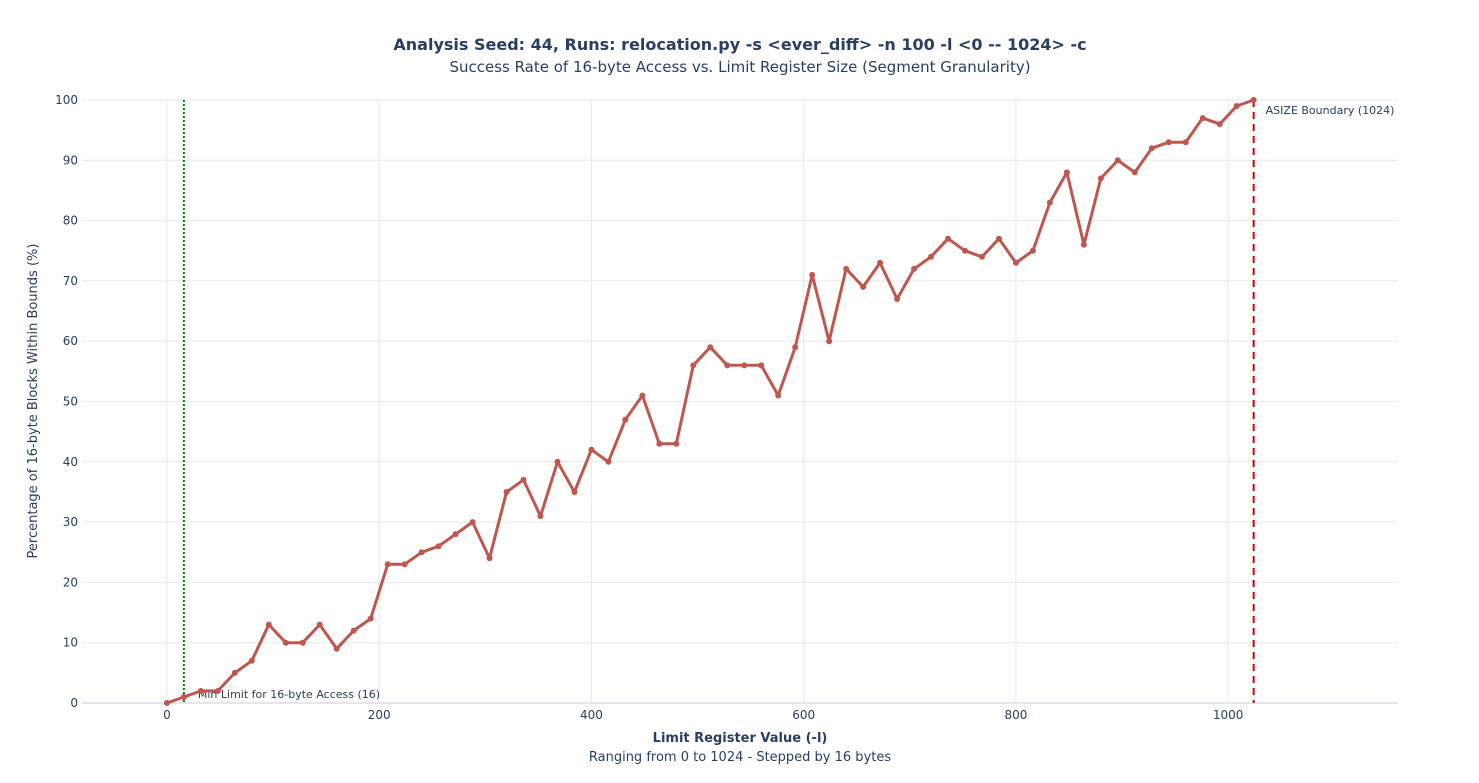 This screenshot has width=1479, height=783. What do you see at coordinates (70, 341) in the screenshot?
I see `y-tick-label: 60` at bounding box center [70, 341].